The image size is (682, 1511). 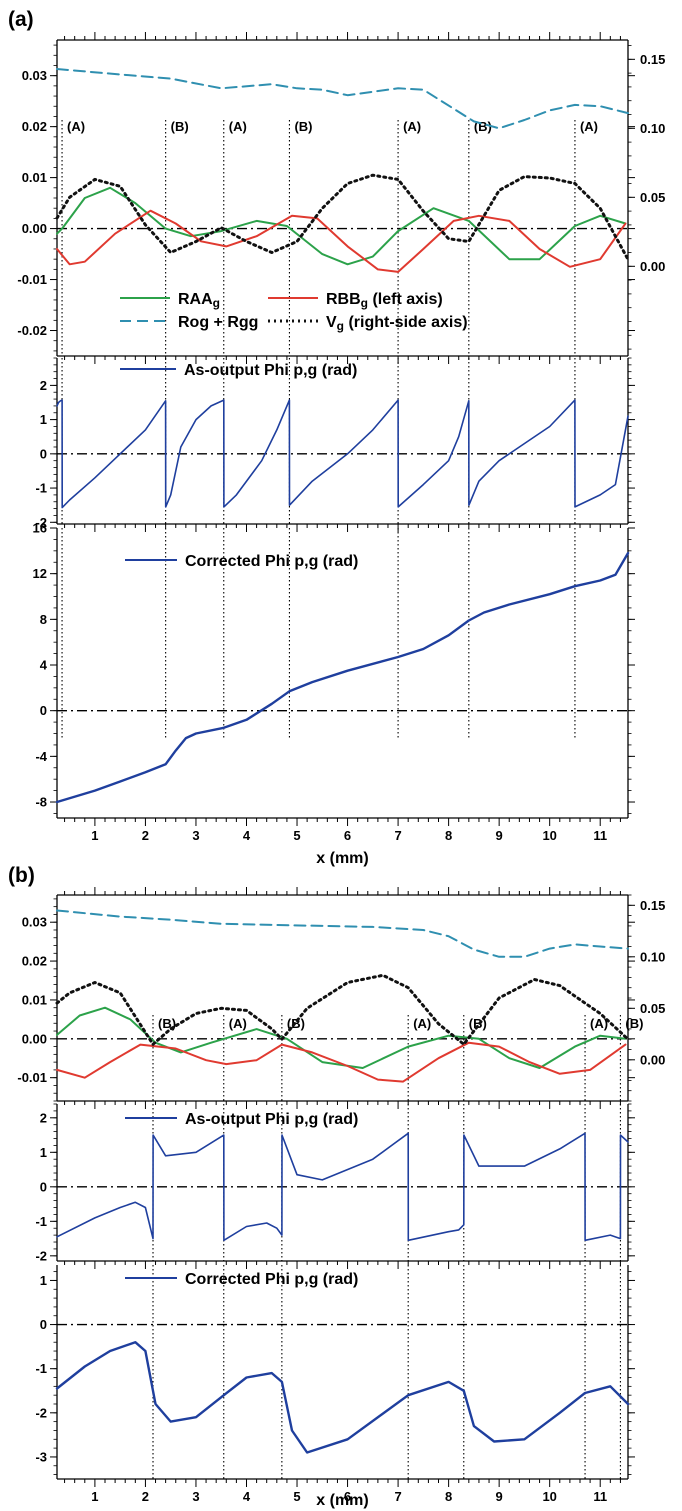 What do you see at coordinates (342, 1187) in the screenshot?
I see `series-line-P2` at bounding box center [342, 1187].